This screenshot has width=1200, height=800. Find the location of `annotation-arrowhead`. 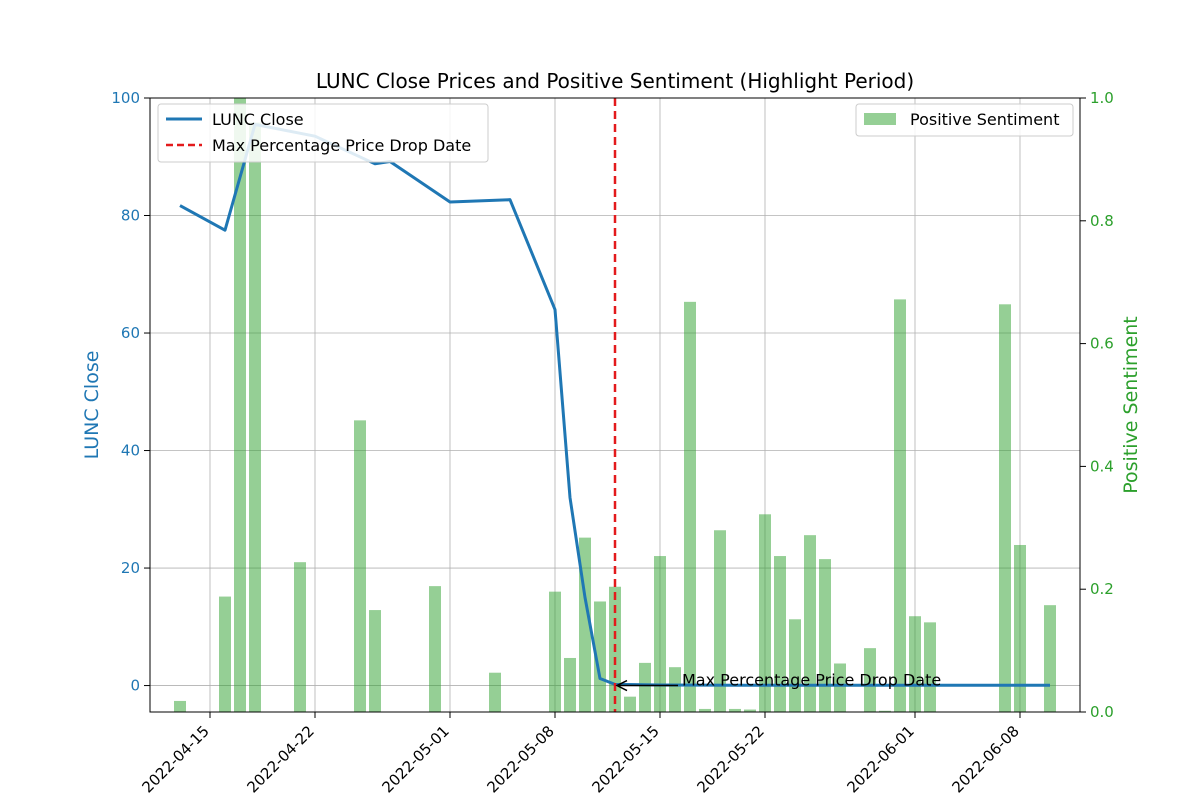

annotation-arrowhead is located at coordinates (621, 685).